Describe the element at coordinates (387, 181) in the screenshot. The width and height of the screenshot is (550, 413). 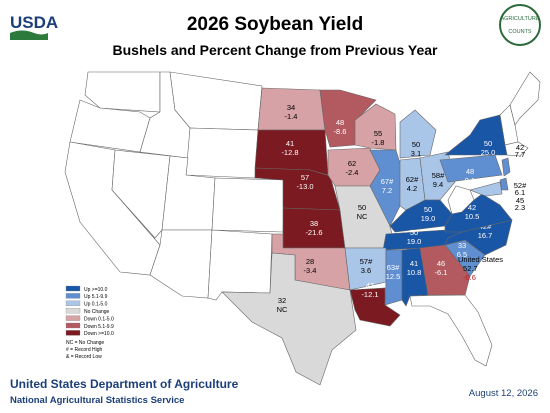
I see `state-yield: 67#` at that location.